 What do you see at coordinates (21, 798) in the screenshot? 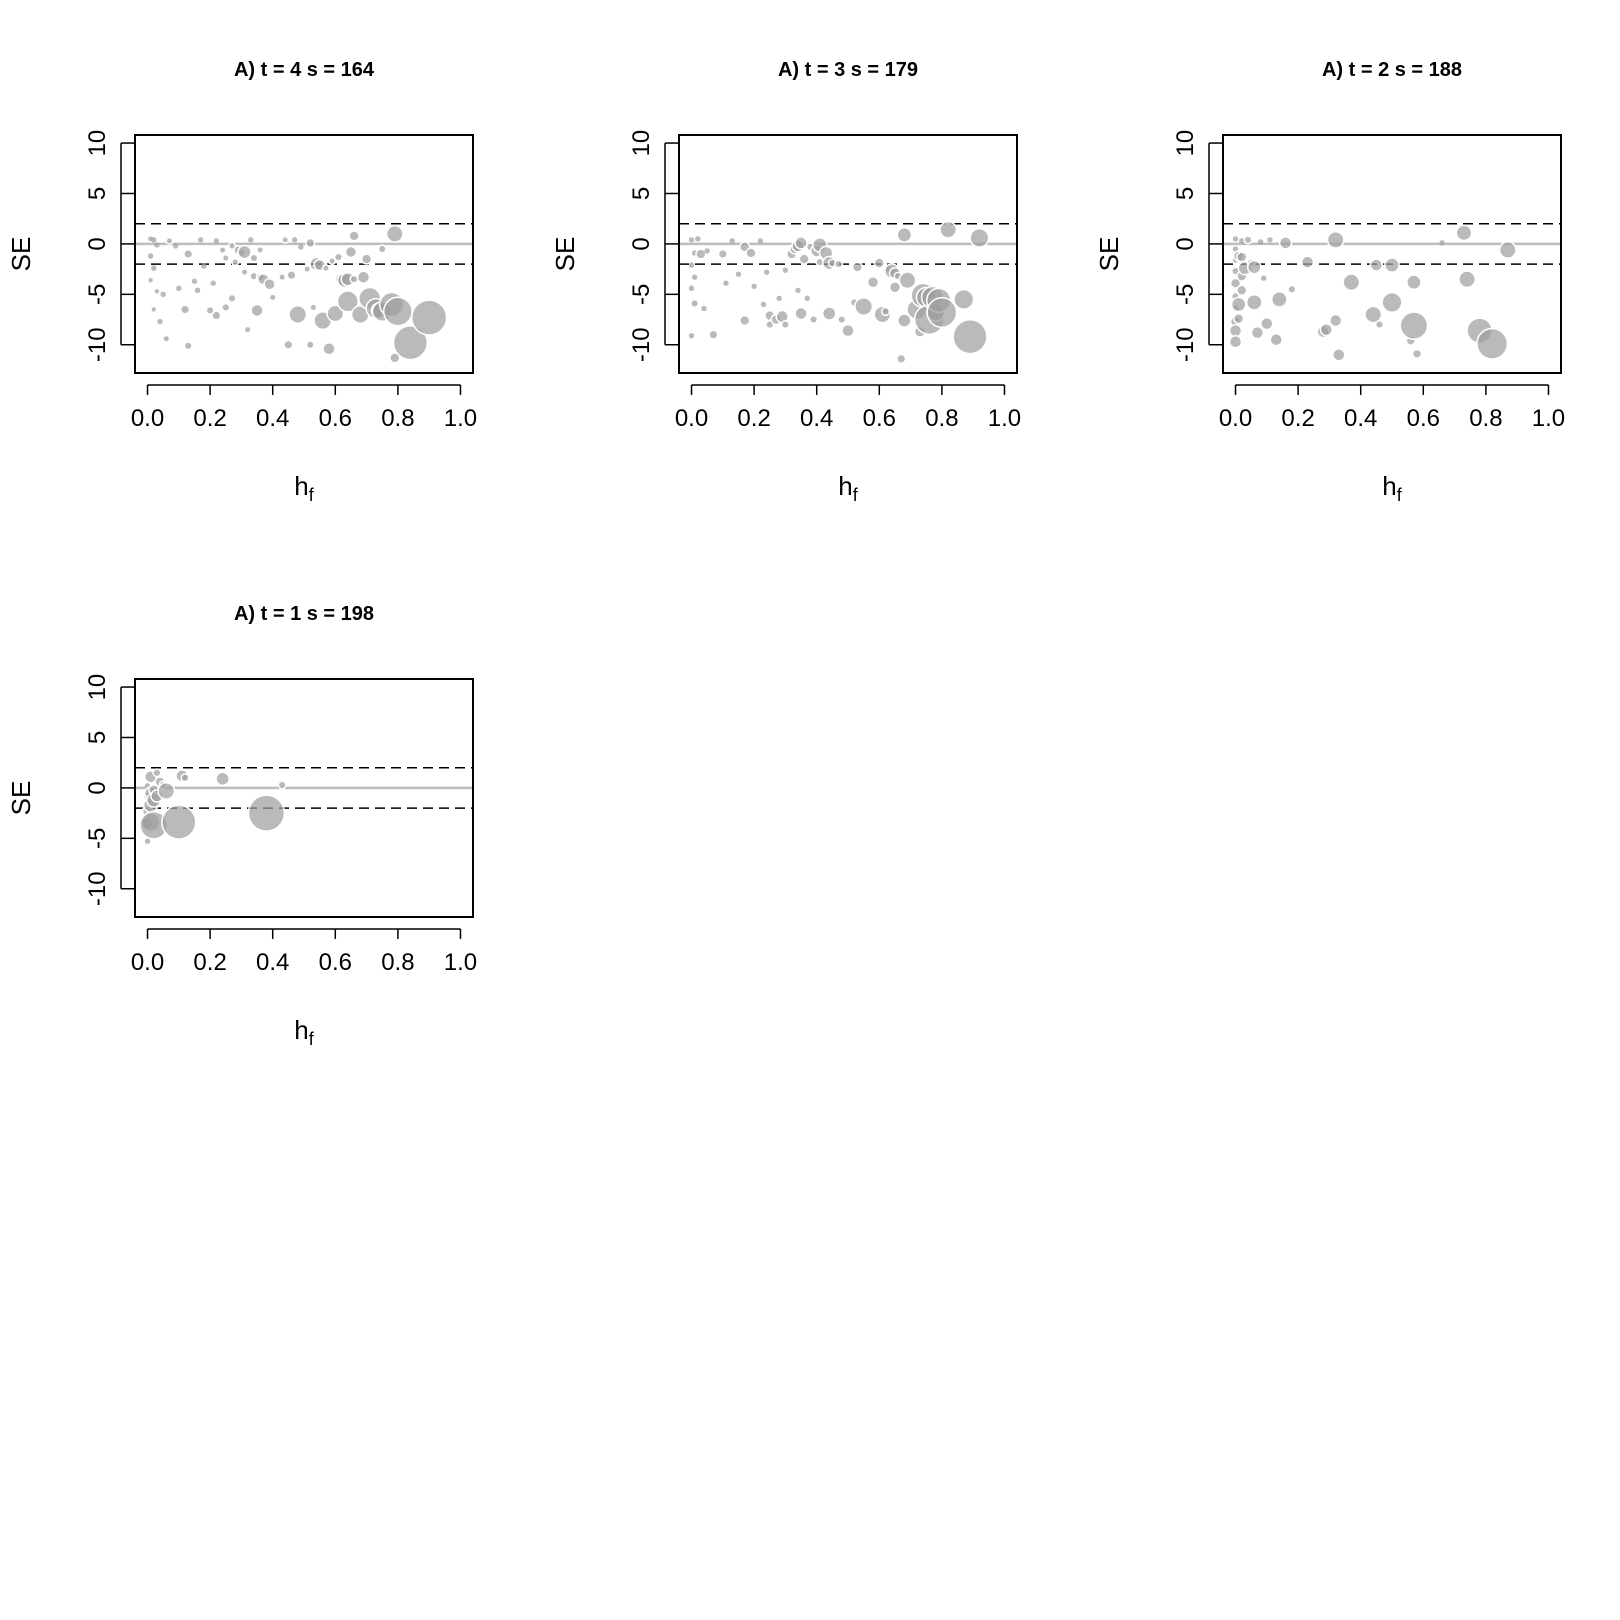
I see `y-axis-label: SE` at bounding box center [21, 798].